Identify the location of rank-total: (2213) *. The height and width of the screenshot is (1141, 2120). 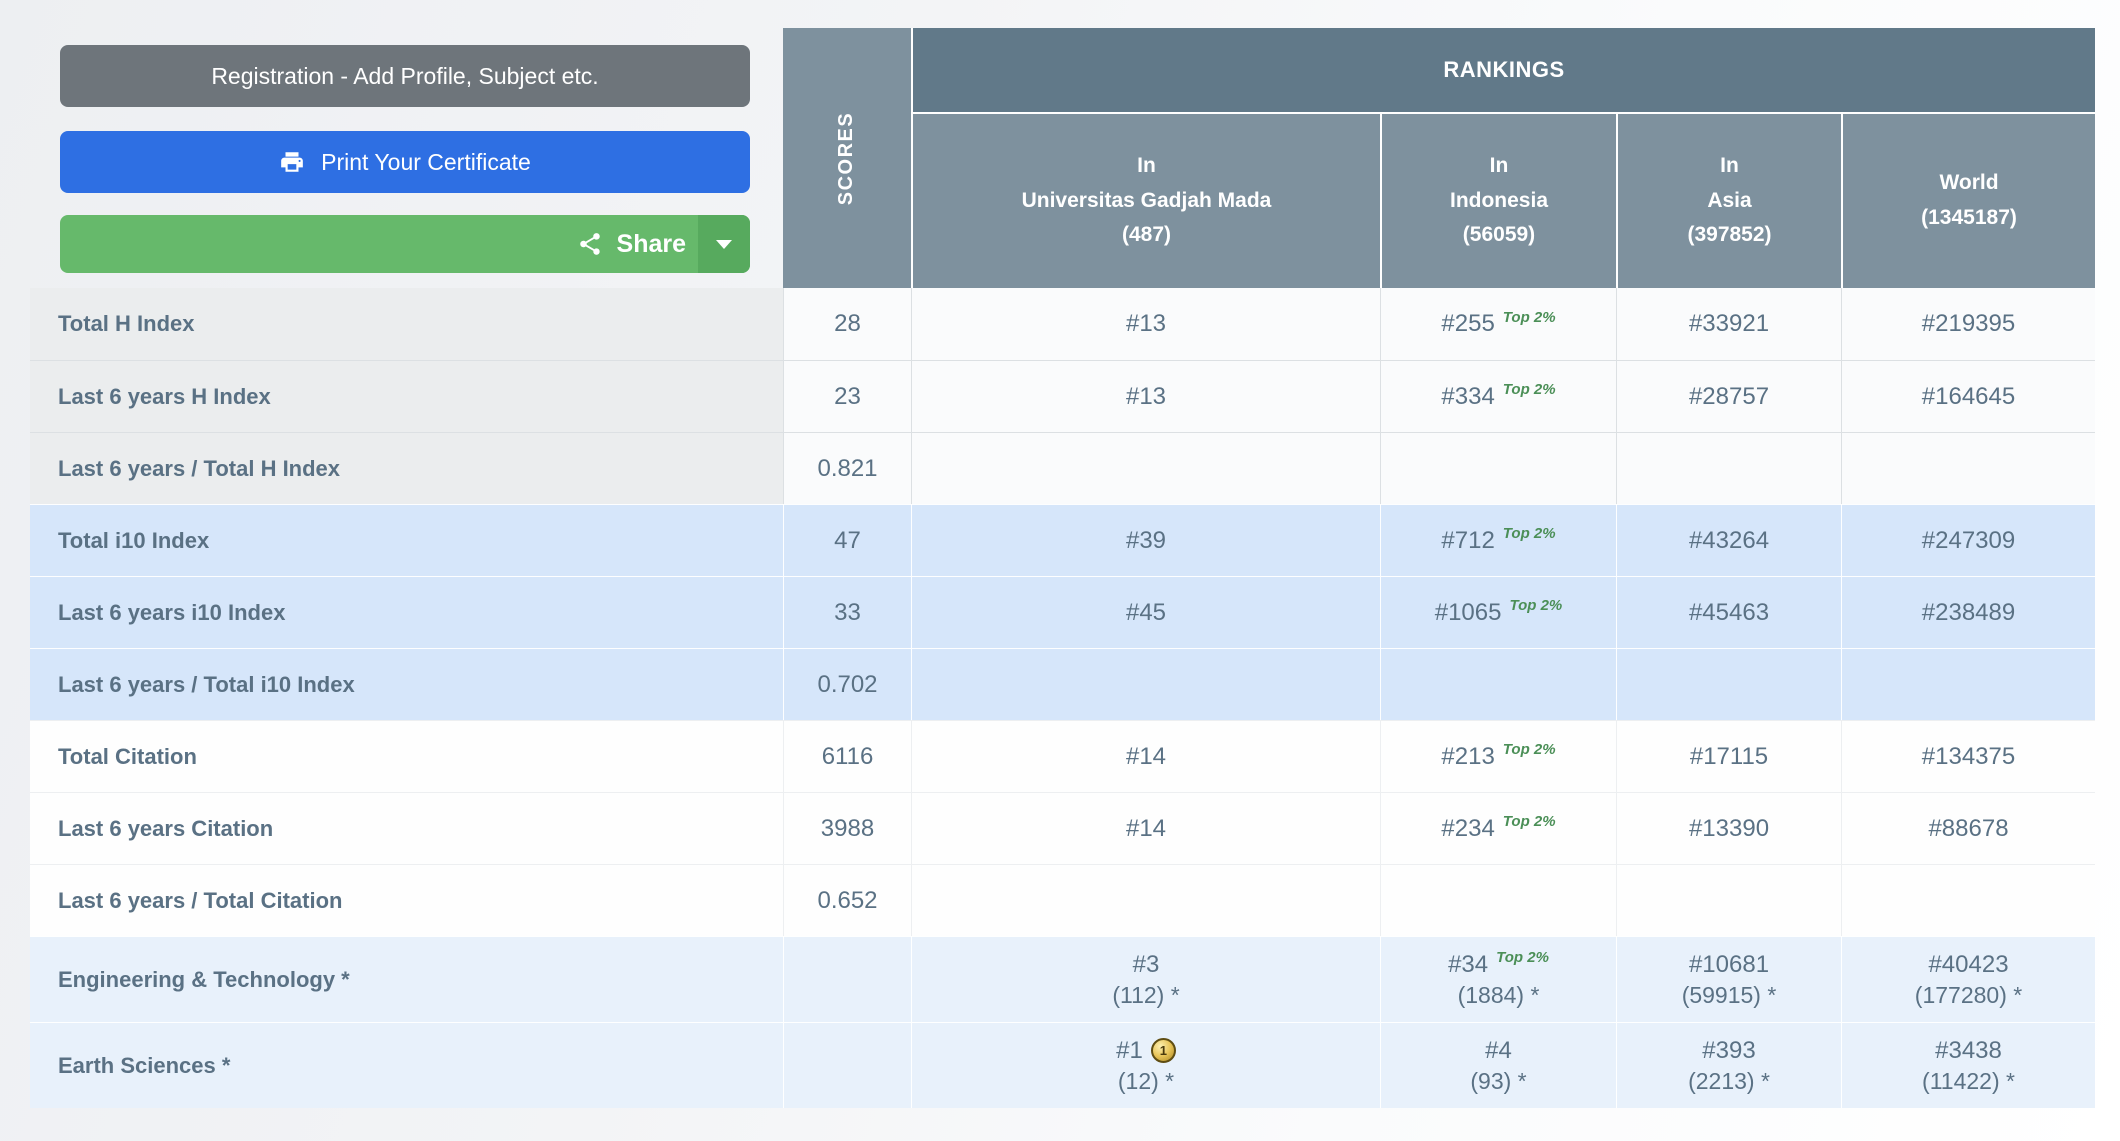
(1729, 1080).